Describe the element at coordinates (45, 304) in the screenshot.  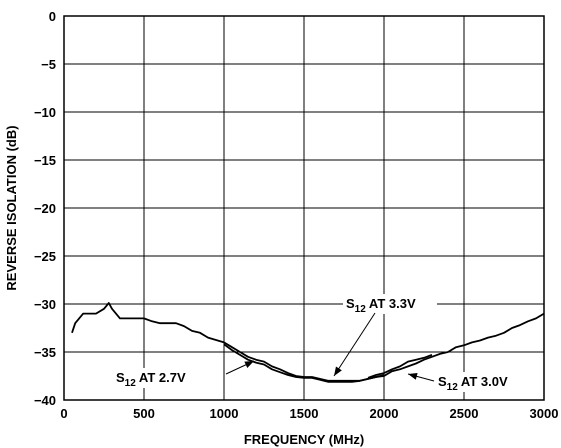
I see `y-tick-label: −30` at that location.